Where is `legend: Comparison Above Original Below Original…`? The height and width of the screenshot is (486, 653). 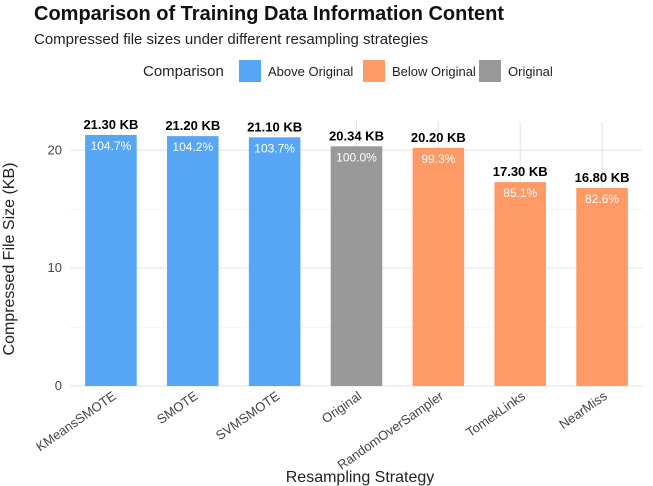
legend: Comparison Above Original Below Original… is located at coordinates (348, 71).